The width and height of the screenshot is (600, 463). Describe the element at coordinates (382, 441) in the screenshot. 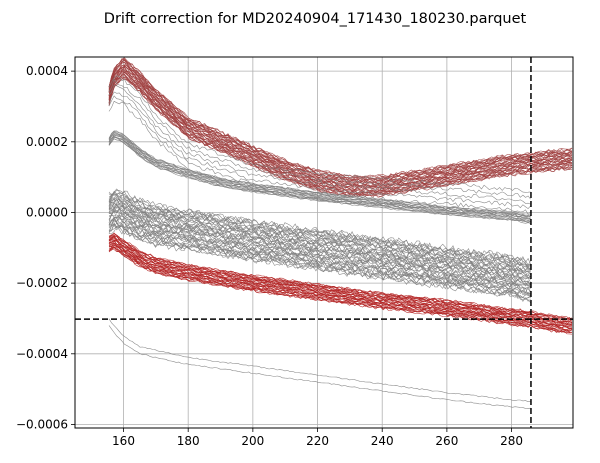

I see `x-tick-label: 240` at that location.